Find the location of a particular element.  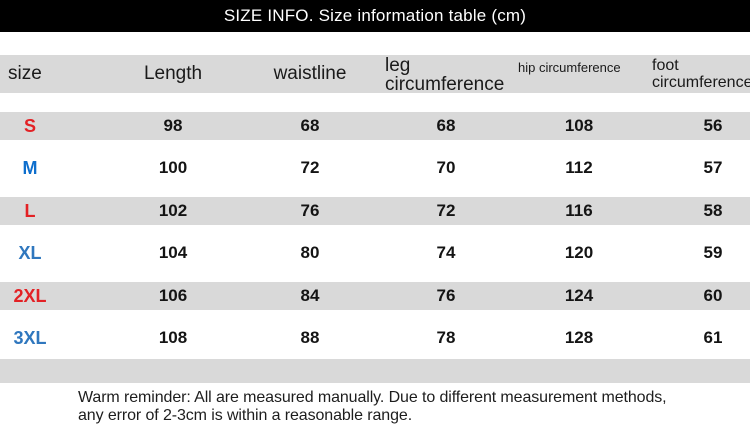

size-label: 2XL is located at coordinates (30, 296).